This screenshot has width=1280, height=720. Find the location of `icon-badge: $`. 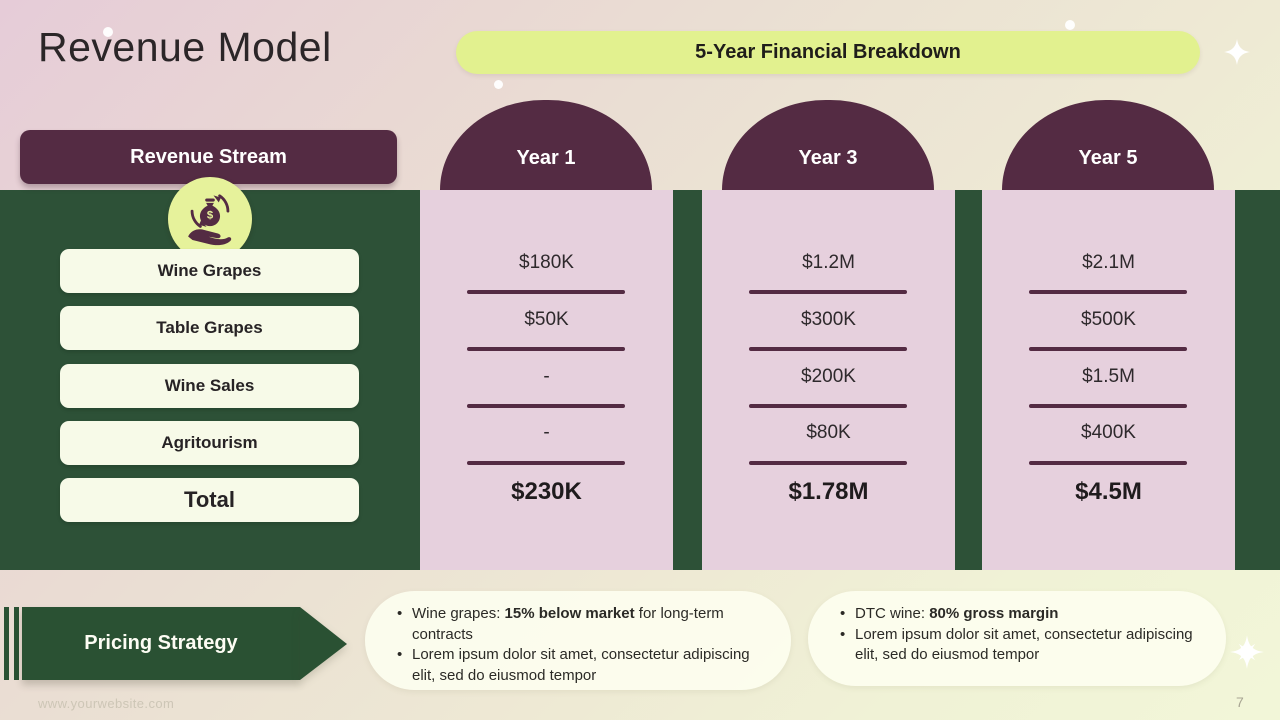

icon-badge: $ is located at coordinates (210, 219).